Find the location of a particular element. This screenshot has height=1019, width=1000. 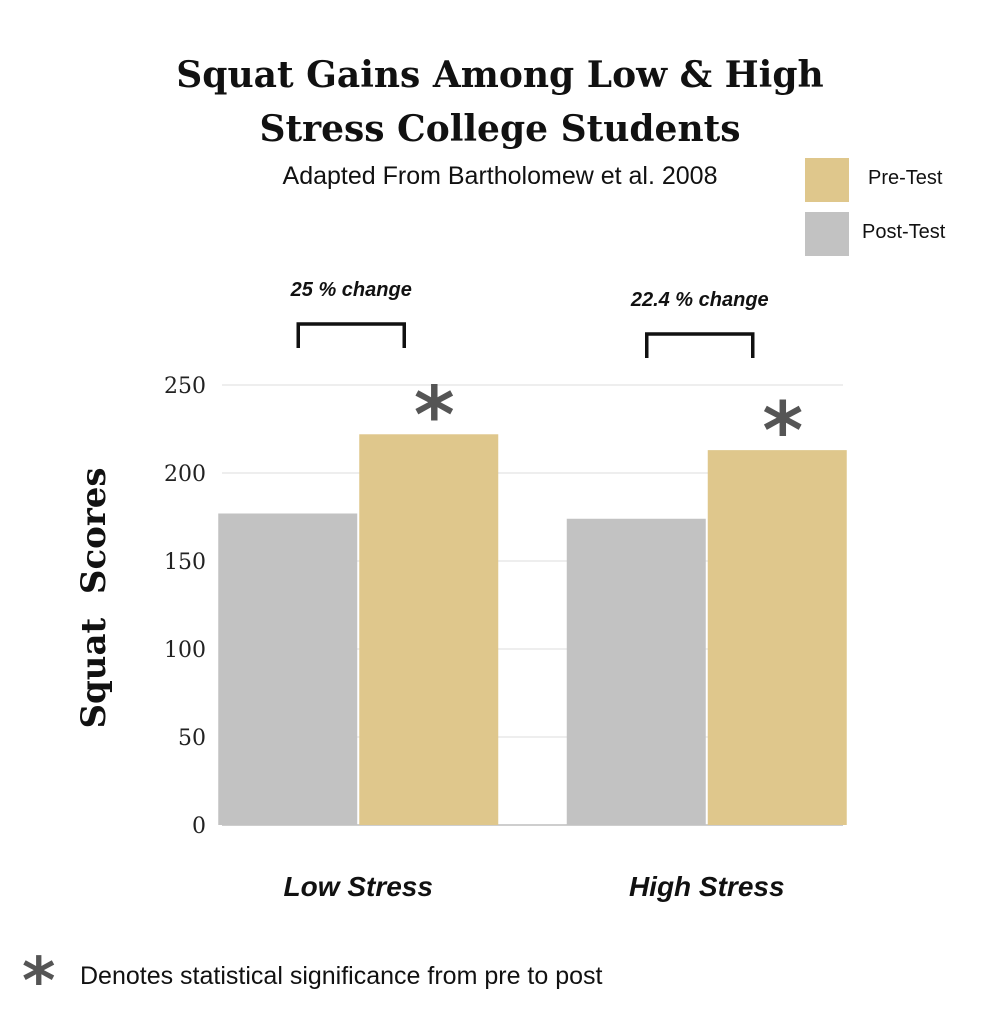

x-category-label: High Stress is located at coordinates (707, 886).